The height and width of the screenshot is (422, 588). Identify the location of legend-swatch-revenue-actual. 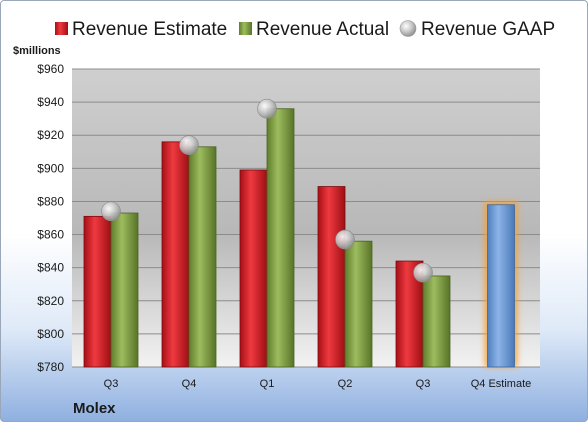
(245, 28).